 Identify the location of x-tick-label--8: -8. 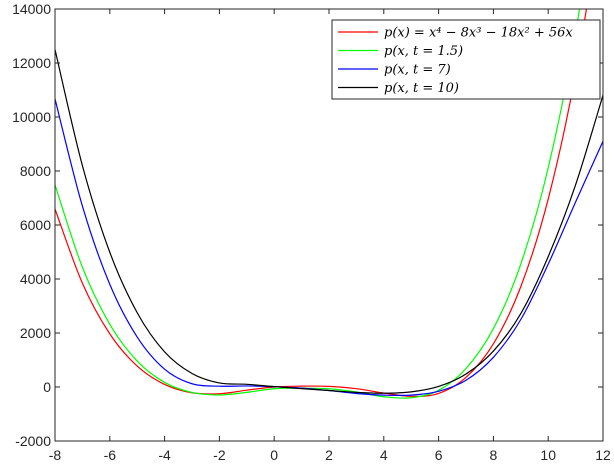
(55, 455).